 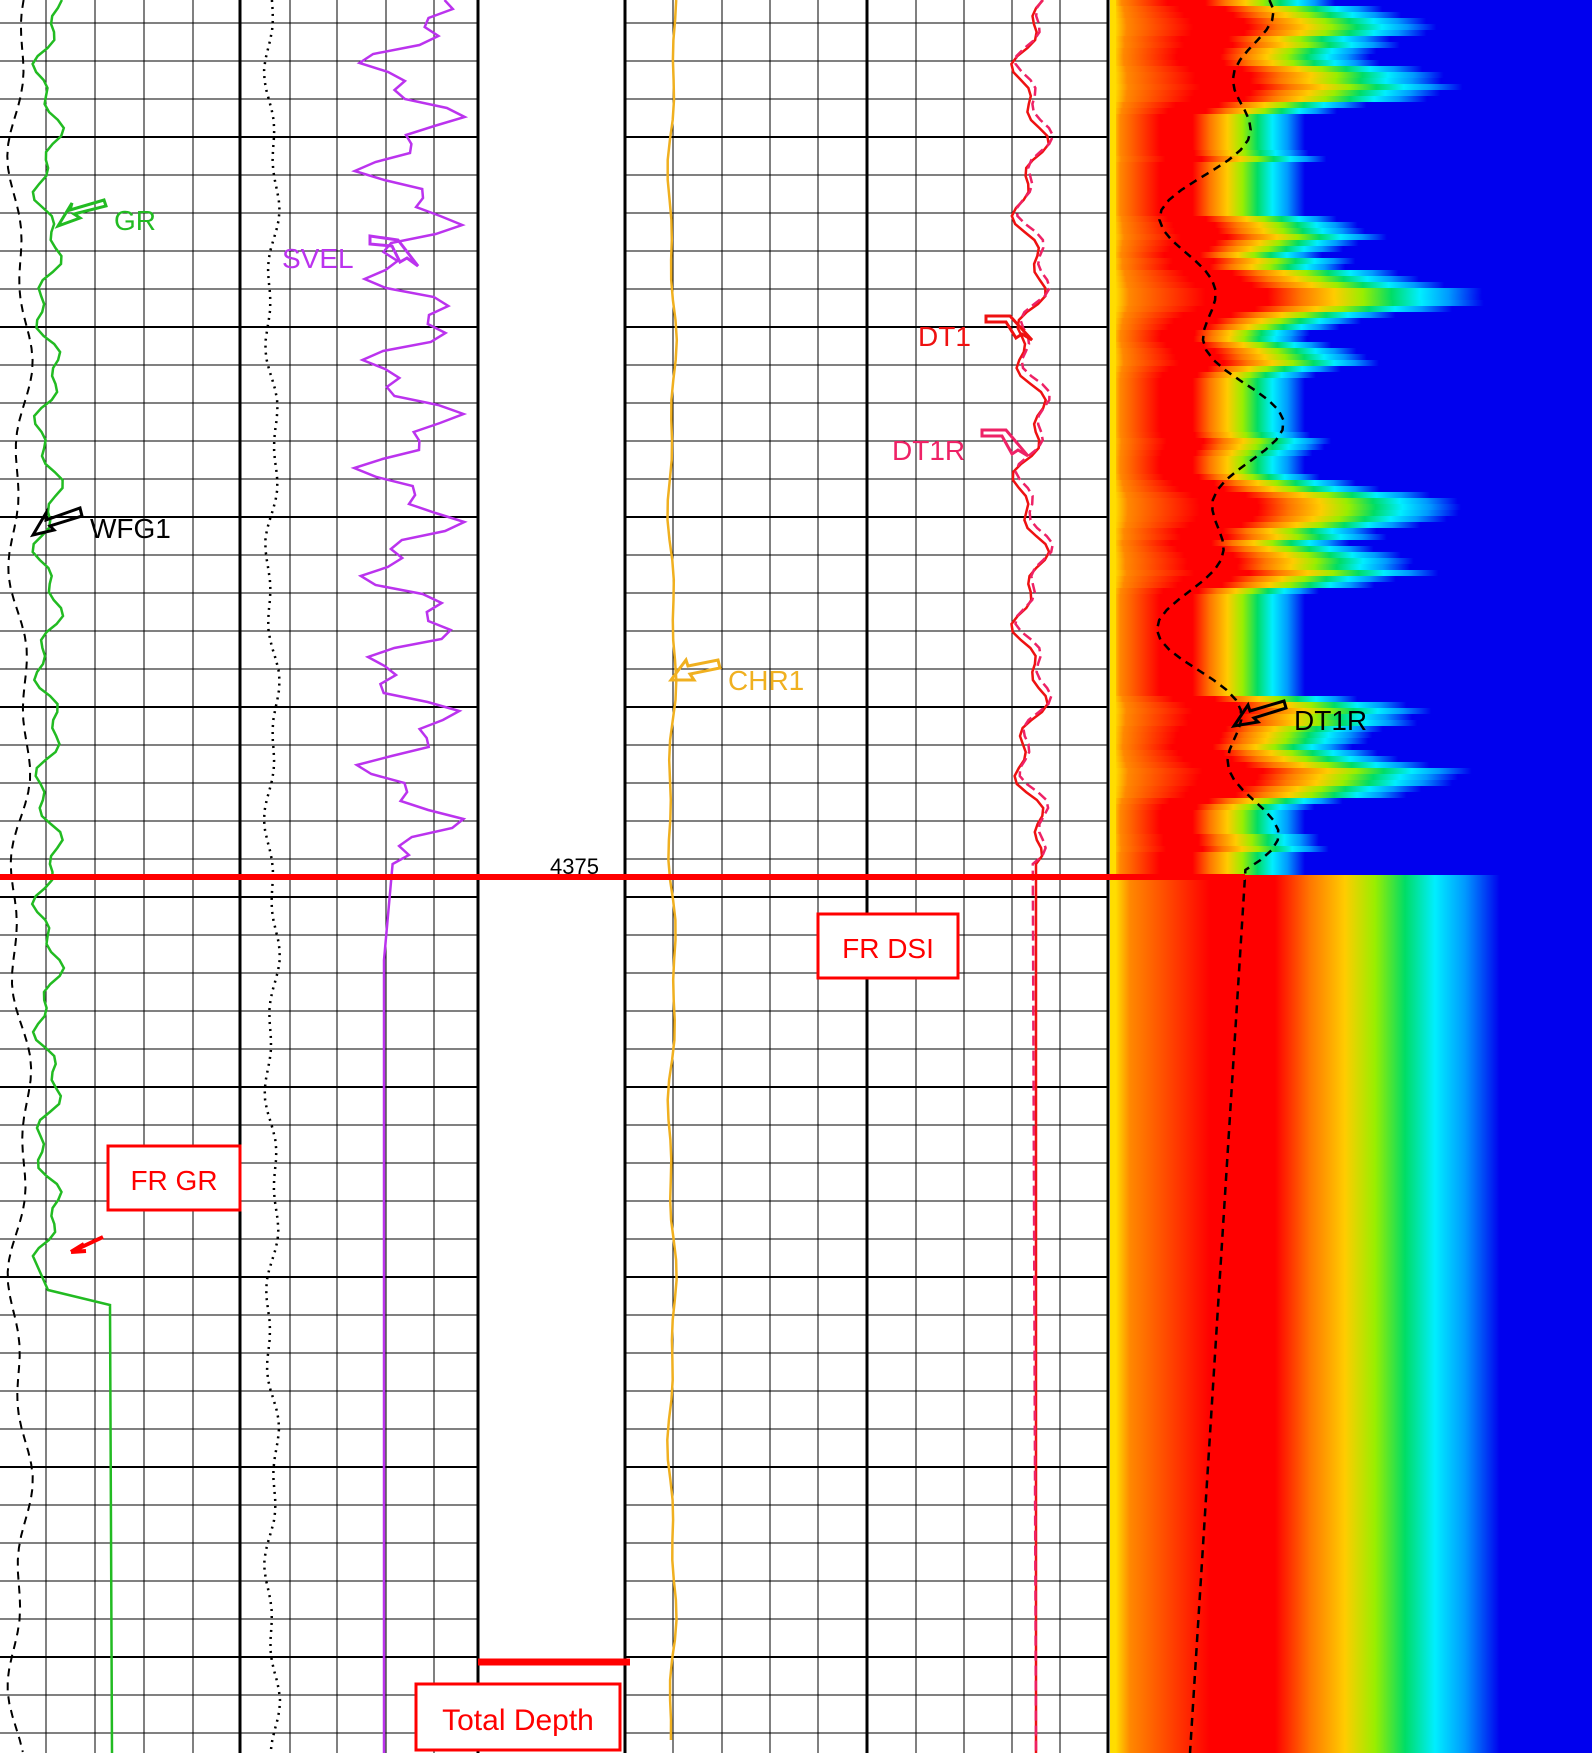 What do you see at coordinates (272, 875) in the screenshot?
I see `dotted-curve` at bounding box center [272, 875].